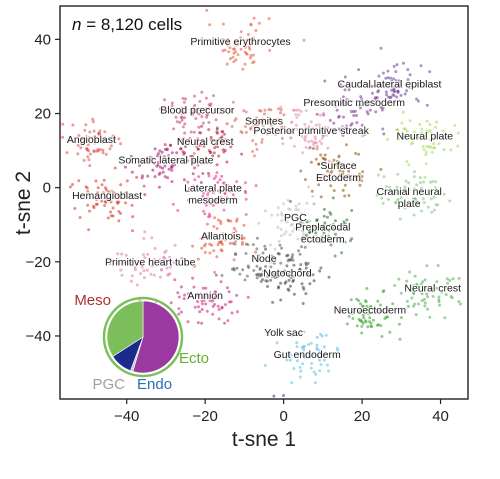 The image size is (500, 479). I want to click on cluster-label: Somites, so click(264, 122).